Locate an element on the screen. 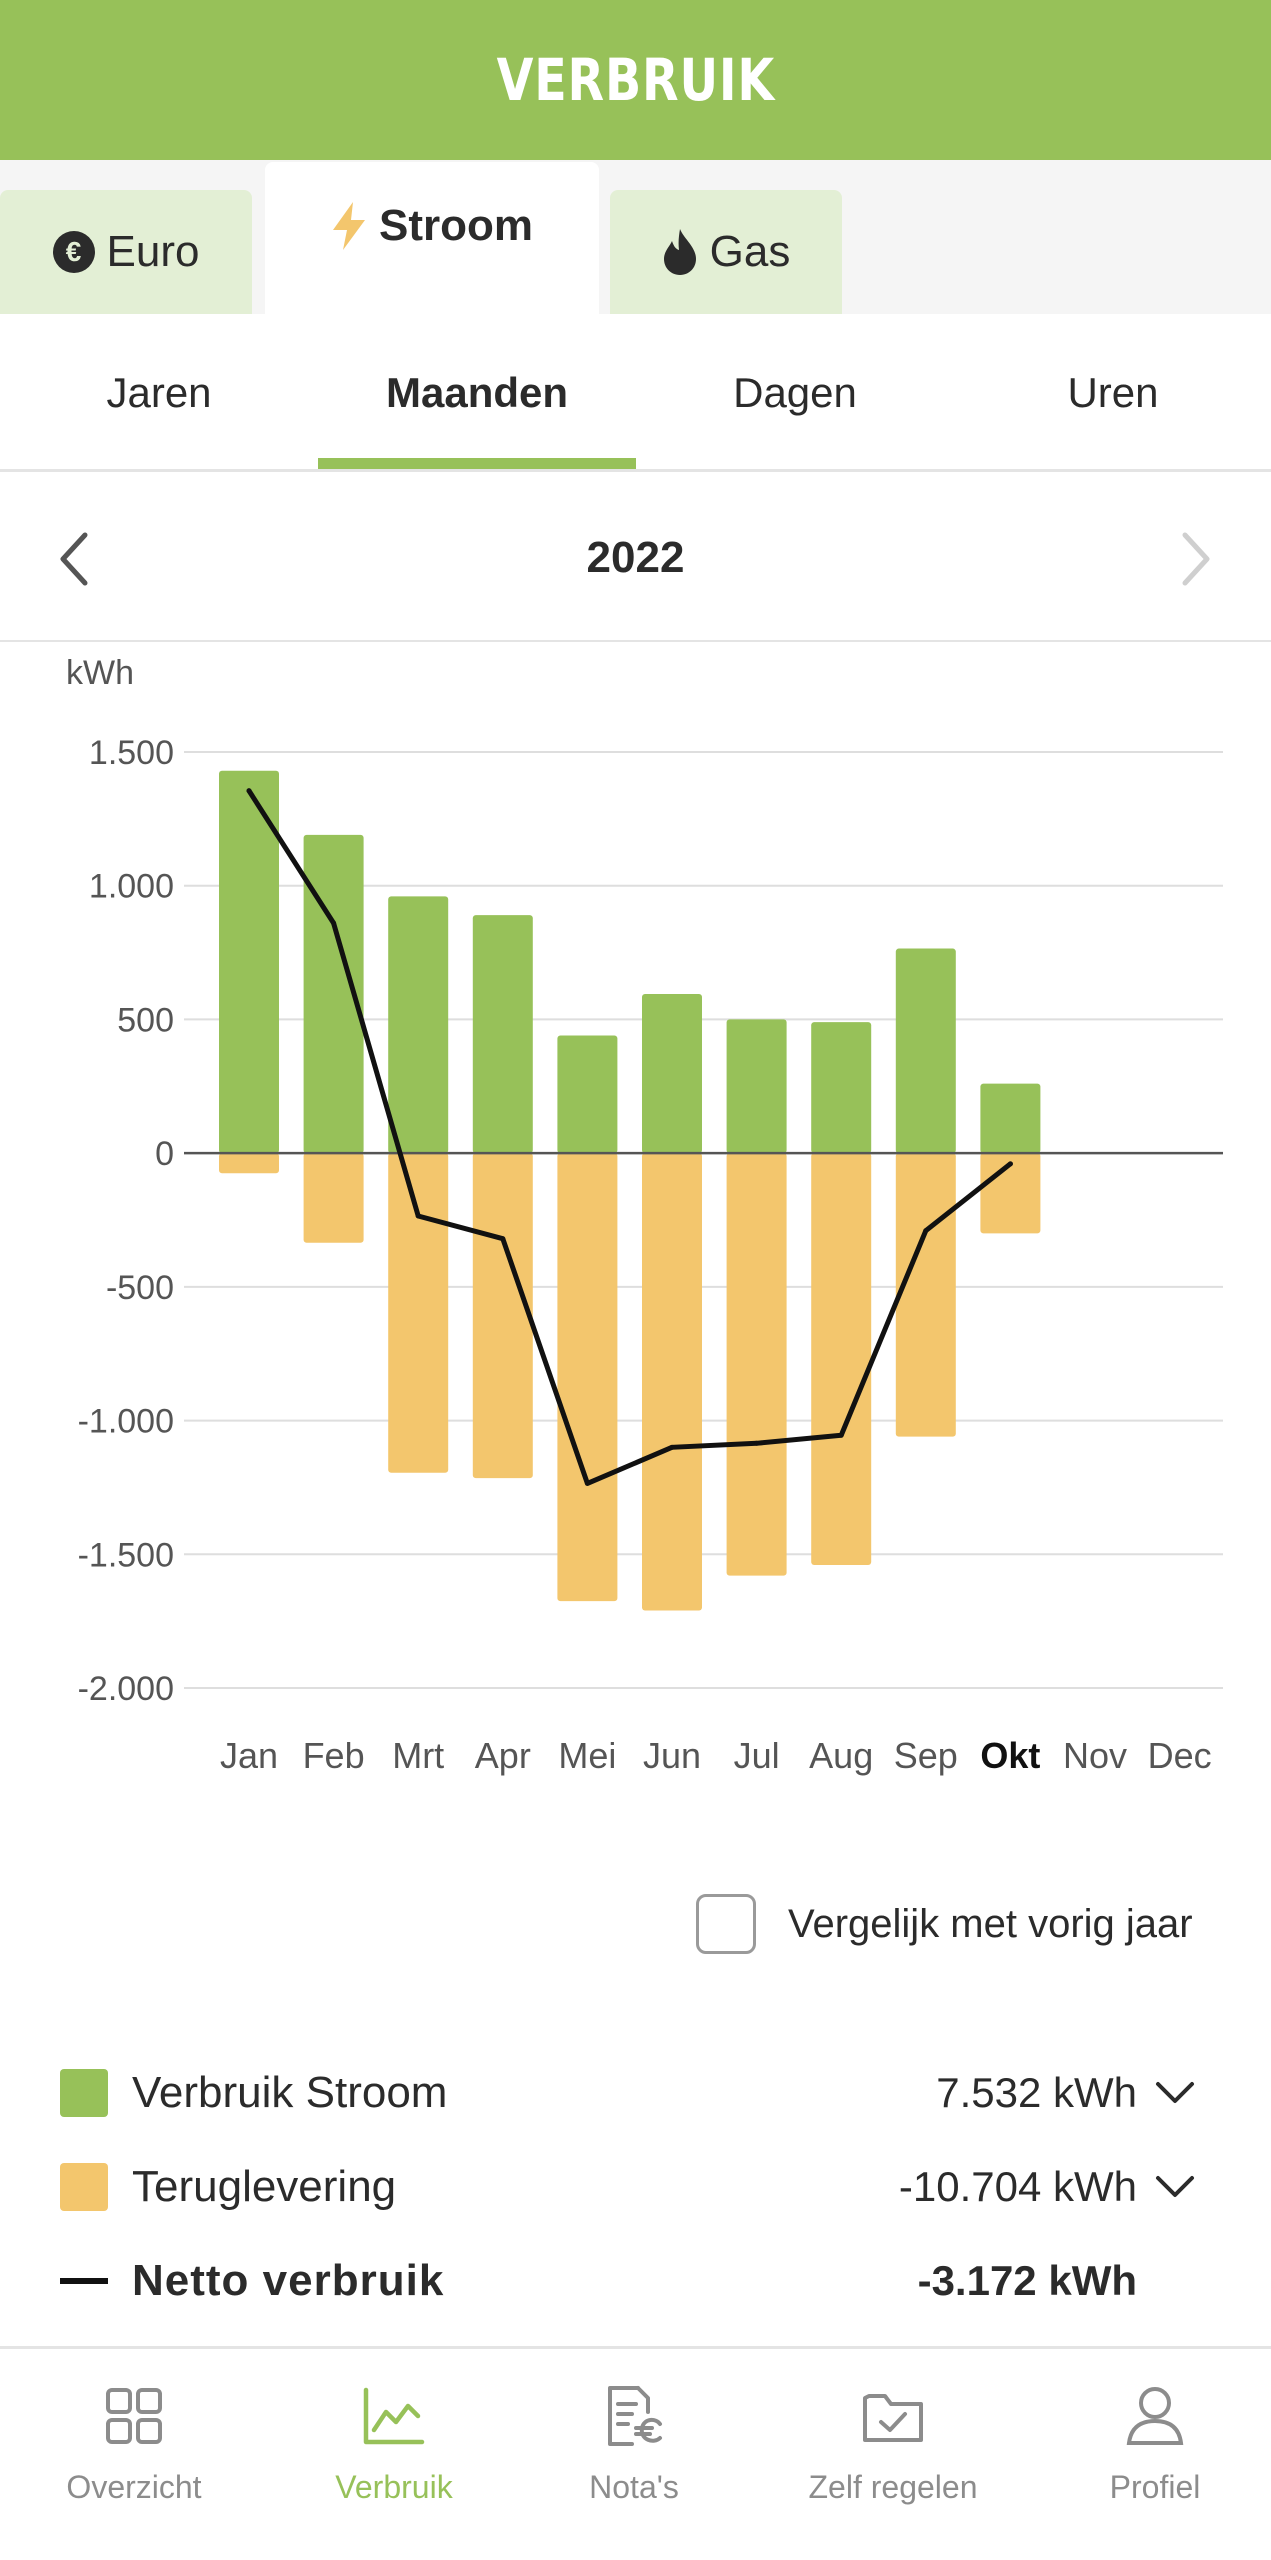 This screenshot has height=2560, width=1271. app-header: VERBRUIK is located at coordinates (635, 80).